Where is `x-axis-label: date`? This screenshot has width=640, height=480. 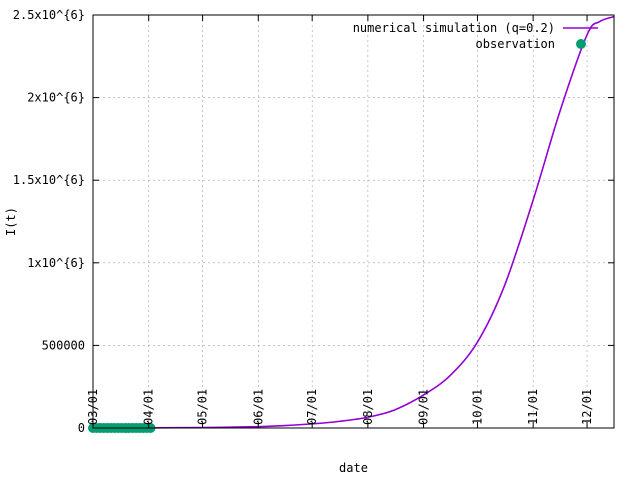
x-axis-label: date is located at coordinates (353, 468).